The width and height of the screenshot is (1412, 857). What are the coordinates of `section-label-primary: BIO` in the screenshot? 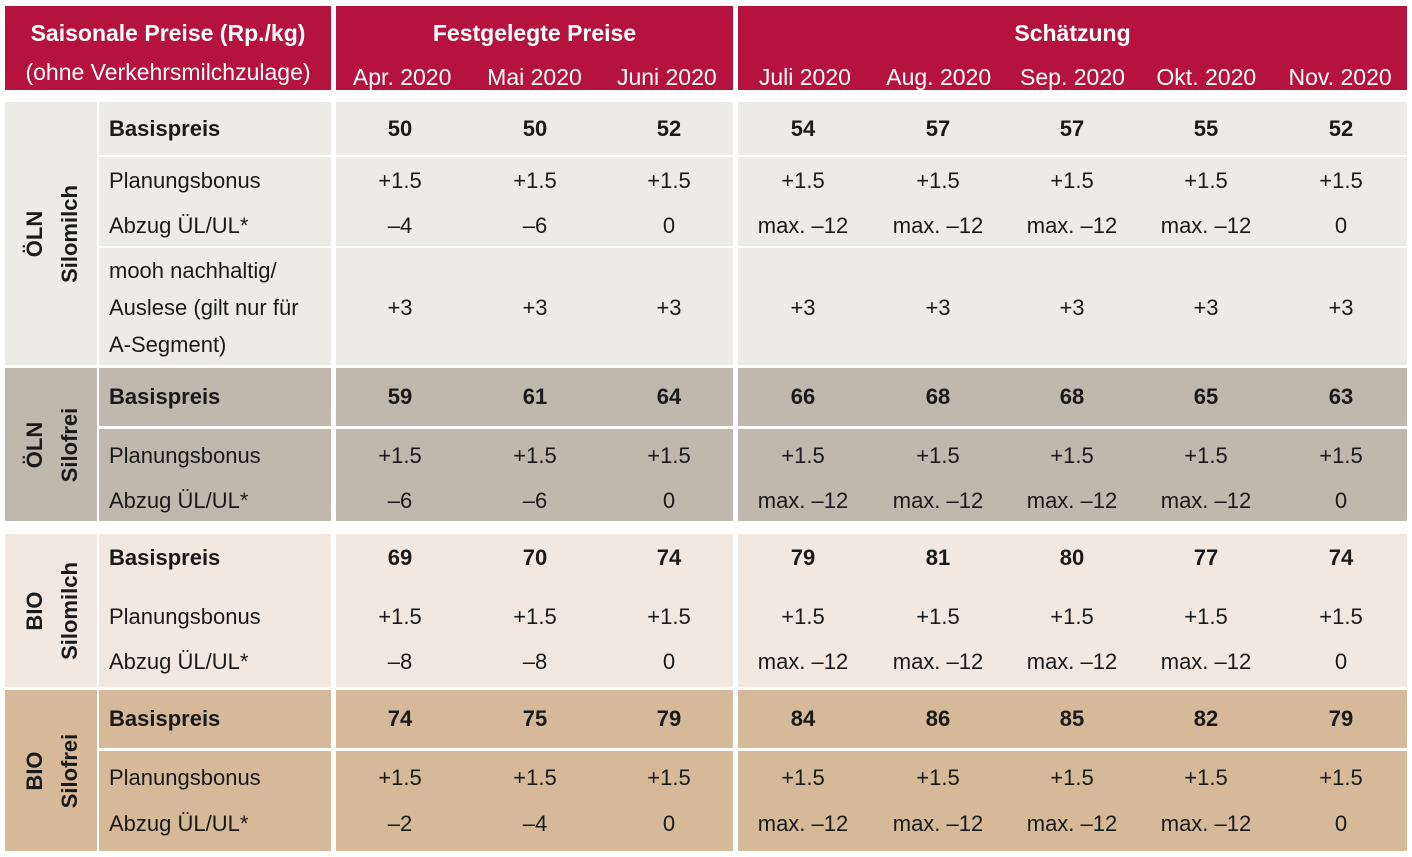 It's located at (34, 610).